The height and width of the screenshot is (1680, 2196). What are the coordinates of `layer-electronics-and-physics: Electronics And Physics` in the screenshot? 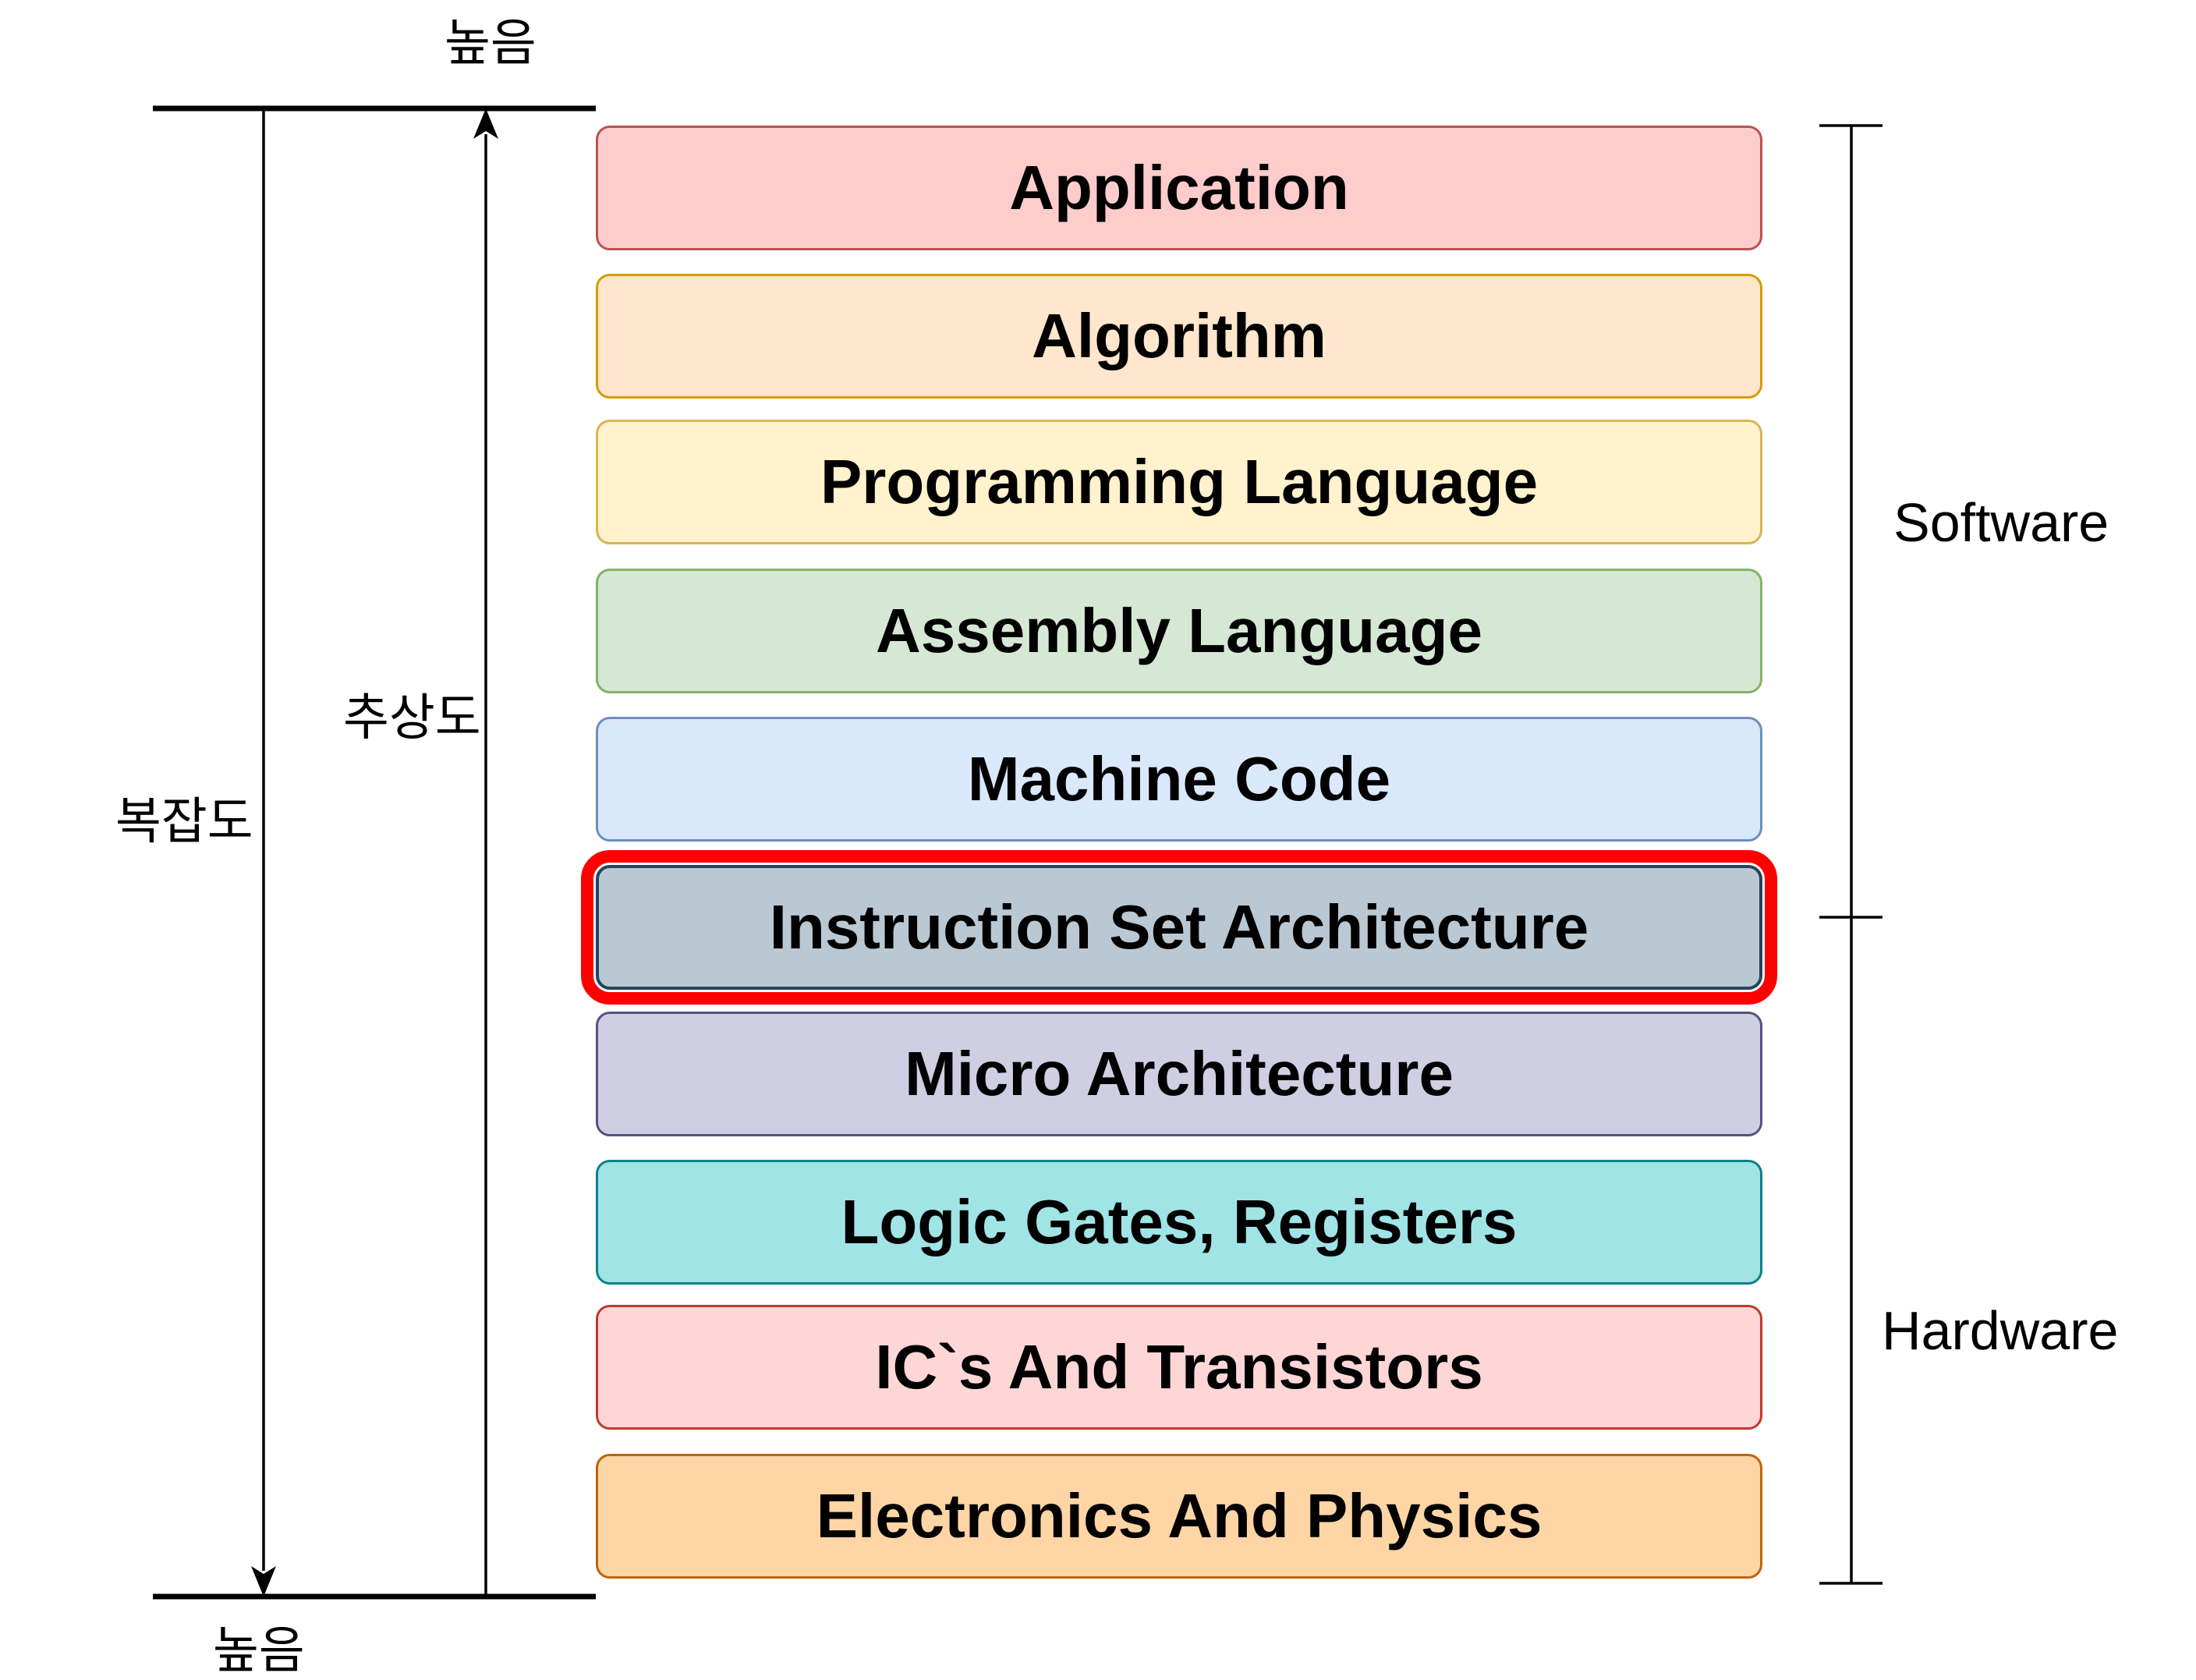 It's located at (1179, 1516).